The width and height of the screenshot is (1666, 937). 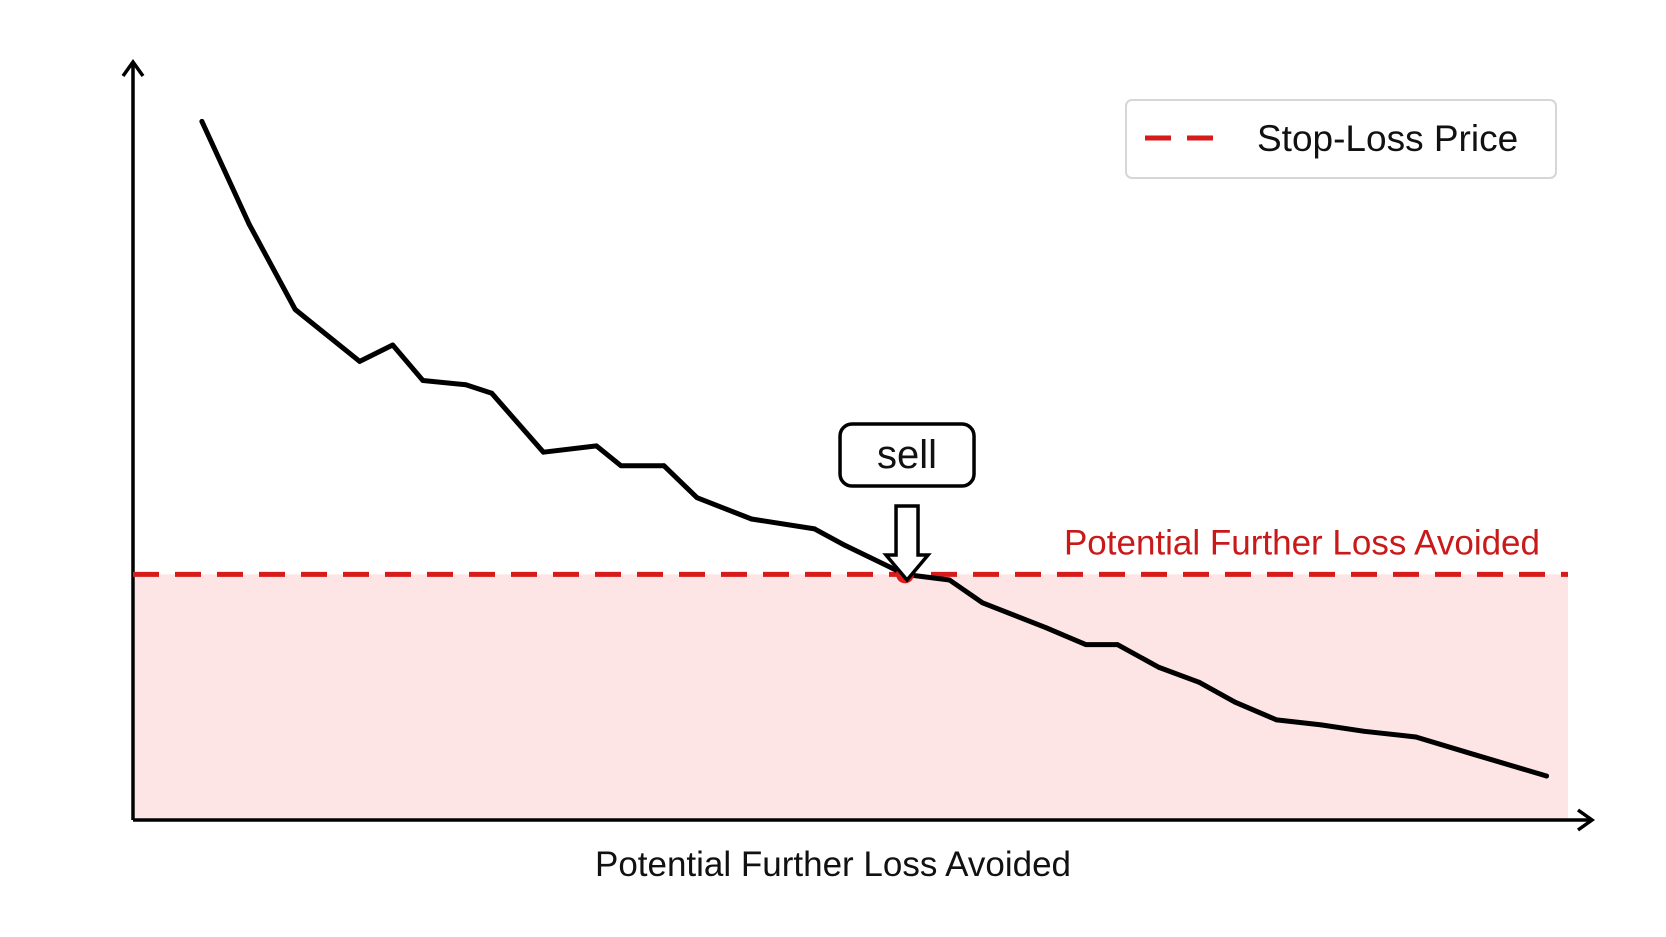 I want to click on x-axis-arrowhead, so click(x=1586, y=820).